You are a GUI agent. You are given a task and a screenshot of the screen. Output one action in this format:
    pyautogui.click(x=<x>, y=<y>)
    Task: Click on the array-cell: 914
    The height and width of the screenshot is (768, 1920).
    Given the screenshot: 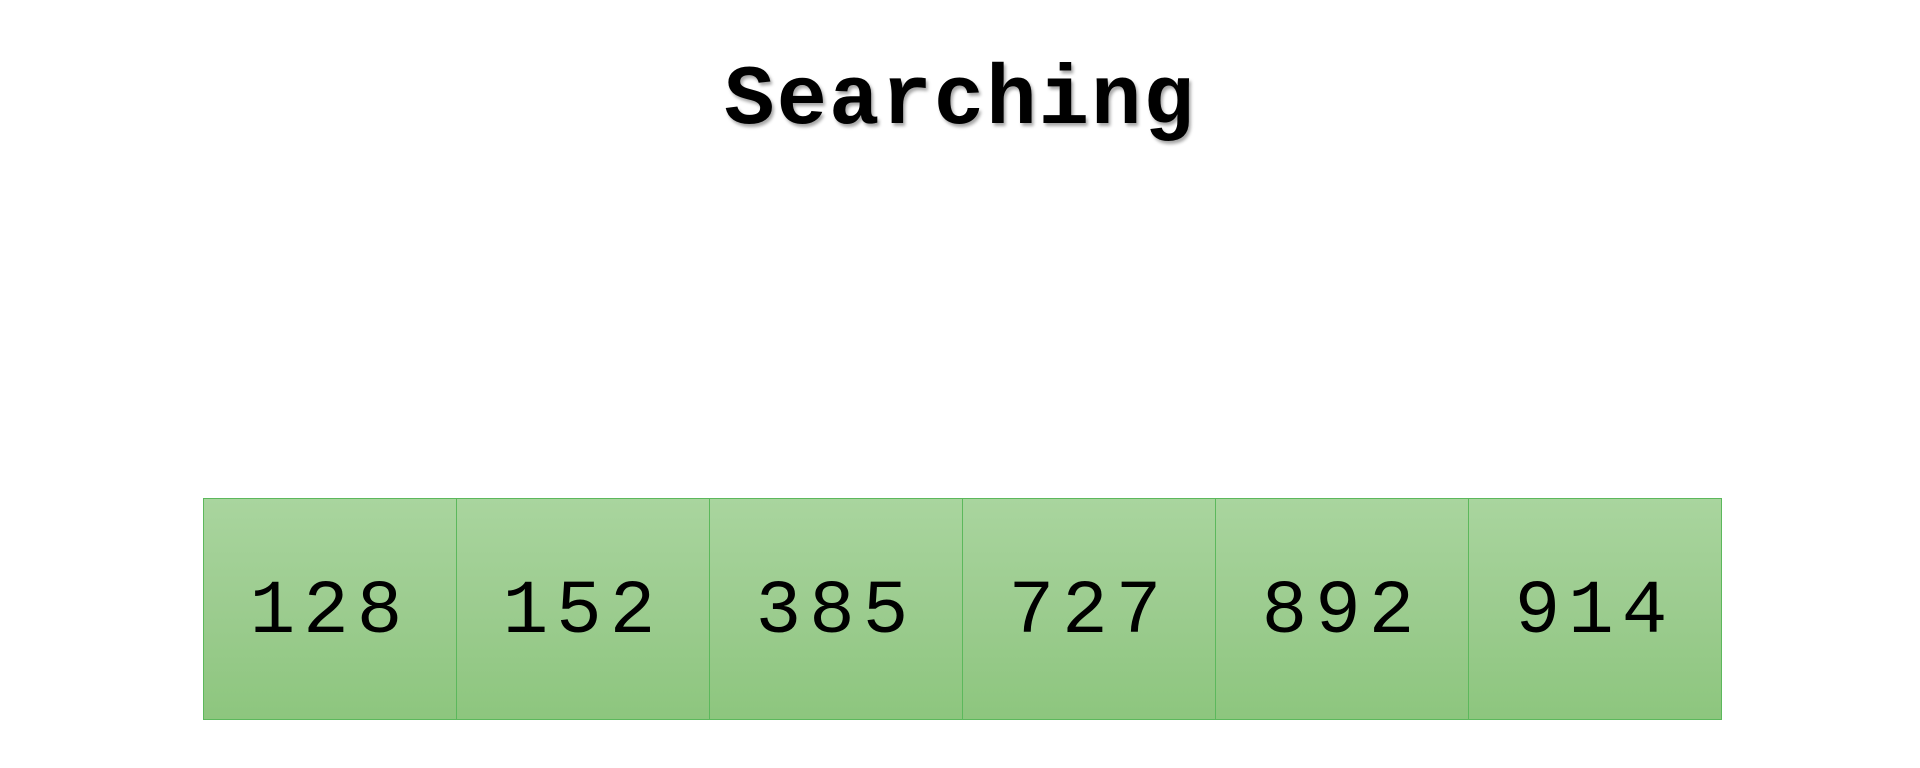 What is the action you would take?
    pyautogui.click(x=1595, y=609)
    